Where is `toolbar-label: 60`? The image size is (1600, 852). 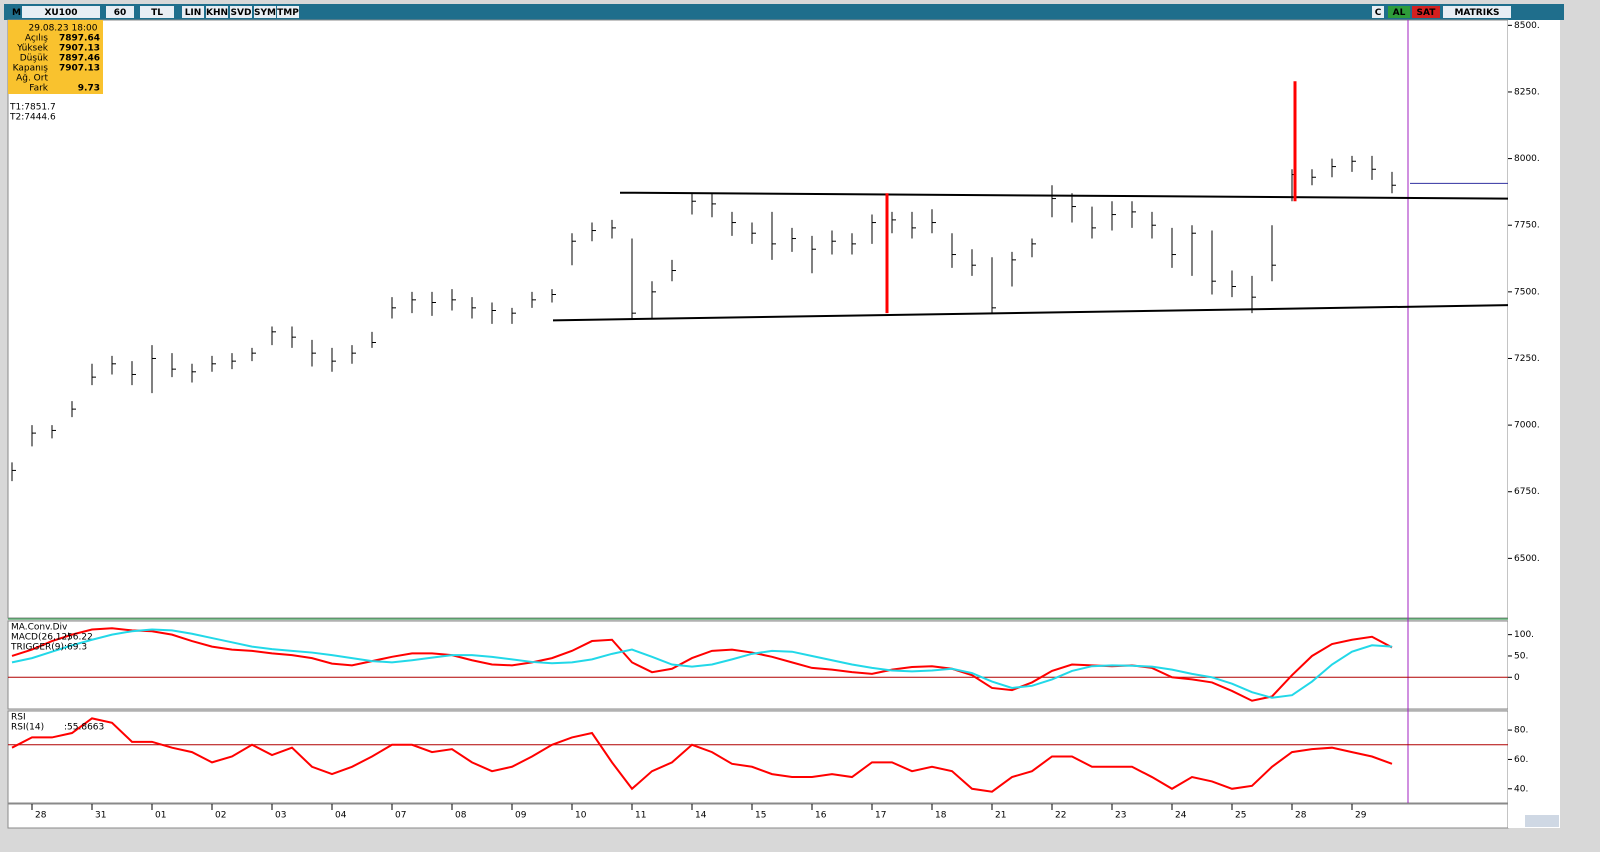
toolbar-label: 60 is located at coordinates (120, 13).